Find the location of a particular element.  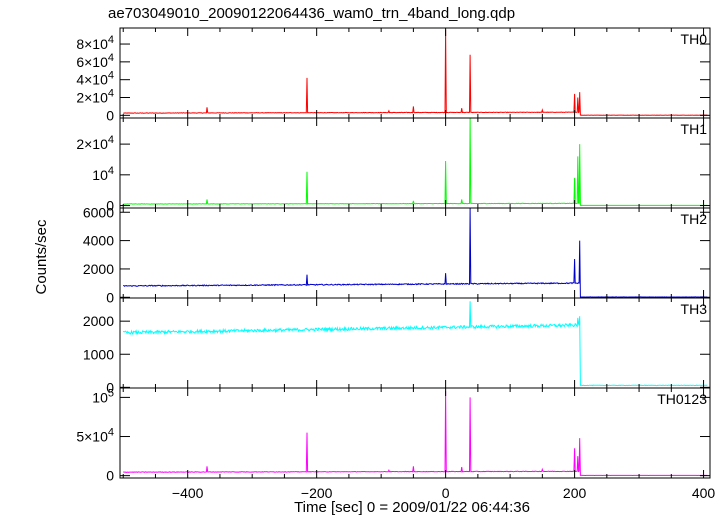

x-tick-label: 400 is located at coordinates (704, 493).